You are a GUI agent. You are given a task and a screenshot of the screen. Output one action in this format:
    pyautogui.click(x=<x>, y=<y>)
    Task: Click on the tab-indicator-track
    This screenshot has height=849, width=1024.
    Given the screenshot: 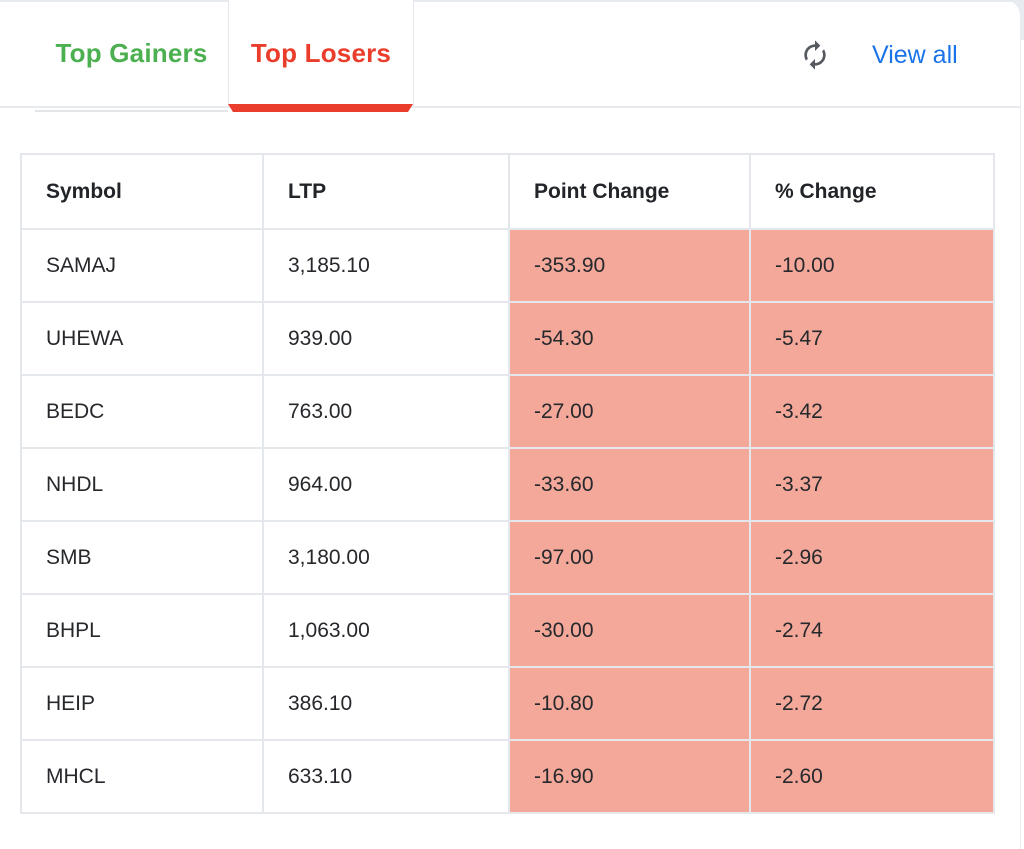 What is the action you would take?
    pyautogui.click(x=131, y=111)
    